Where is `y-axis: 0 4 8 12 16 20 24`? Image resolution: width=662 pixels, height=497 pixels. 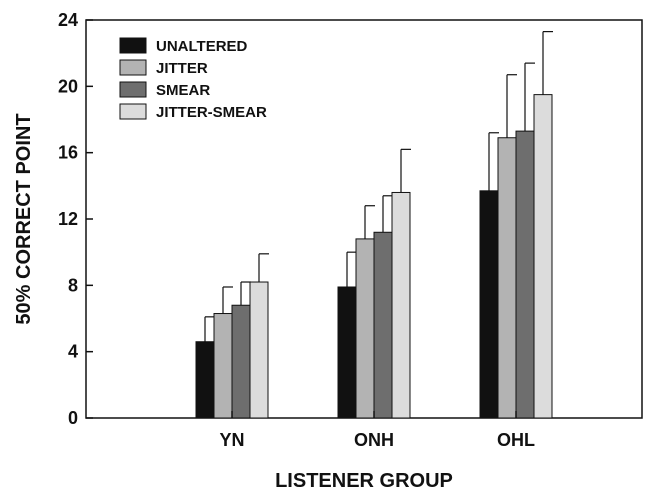 y-axis: 0 4 8 12 16 20 24 is located at coordinates (75, 219).